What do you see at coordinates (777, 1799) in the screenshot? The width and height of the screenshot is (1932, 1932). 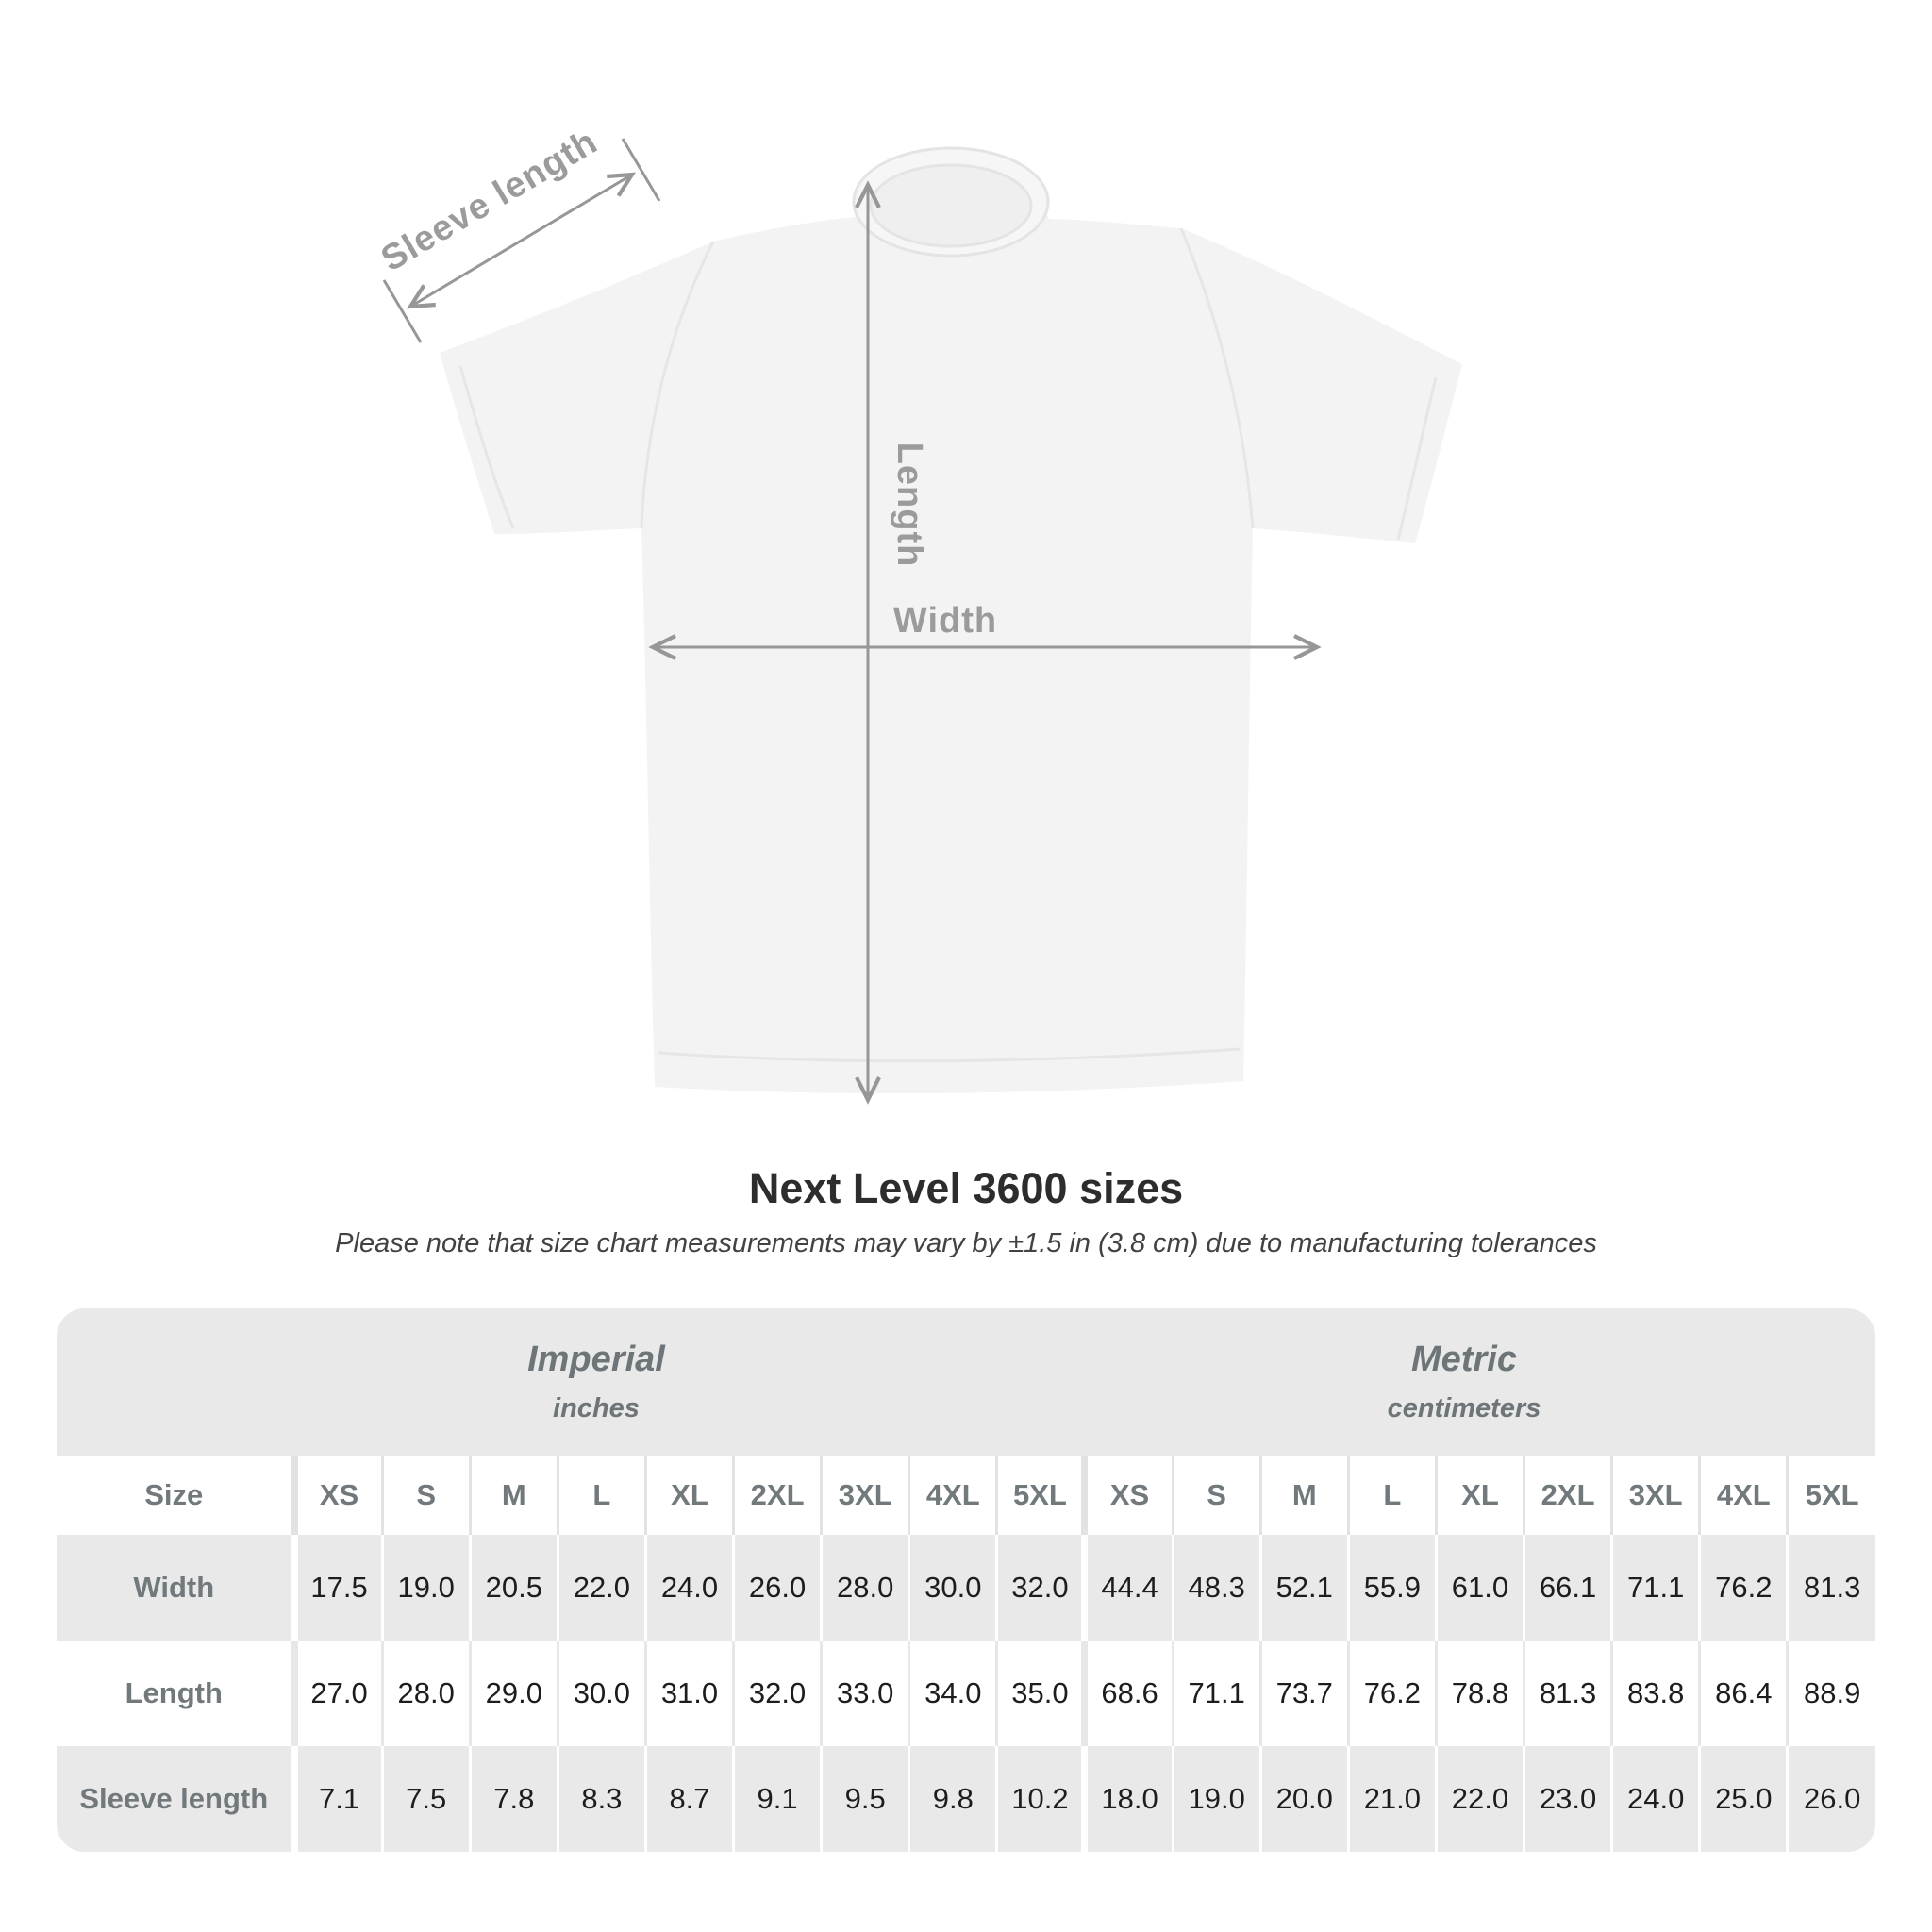 I see `value-cell: 9.1` at bounding box center [777, 1799].